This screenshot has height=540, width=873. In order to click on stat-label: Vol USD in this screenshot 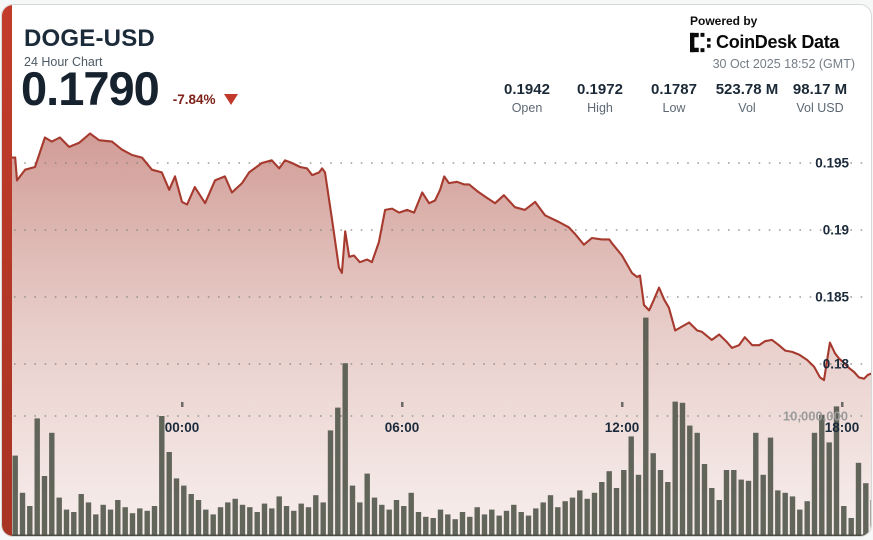, I will do `click(820, 108)`.